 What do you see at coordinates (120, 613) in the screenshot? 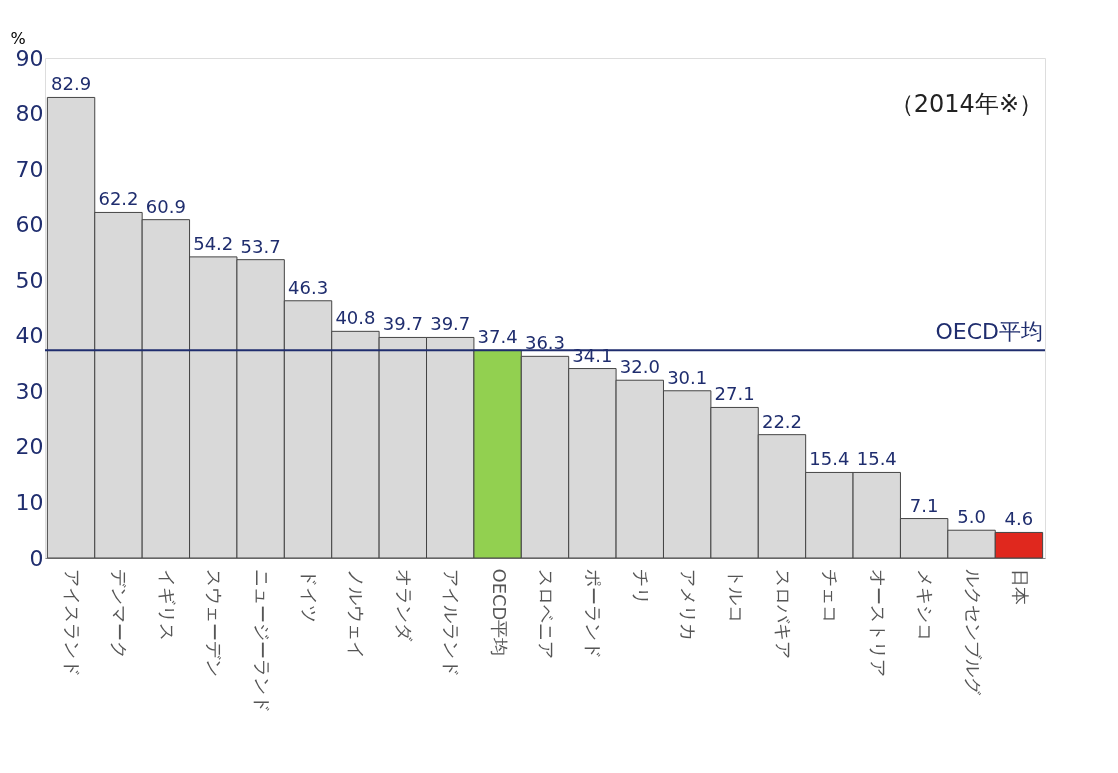
I see `x-tick-label: デンマーク` at bounding box center [120, 613].